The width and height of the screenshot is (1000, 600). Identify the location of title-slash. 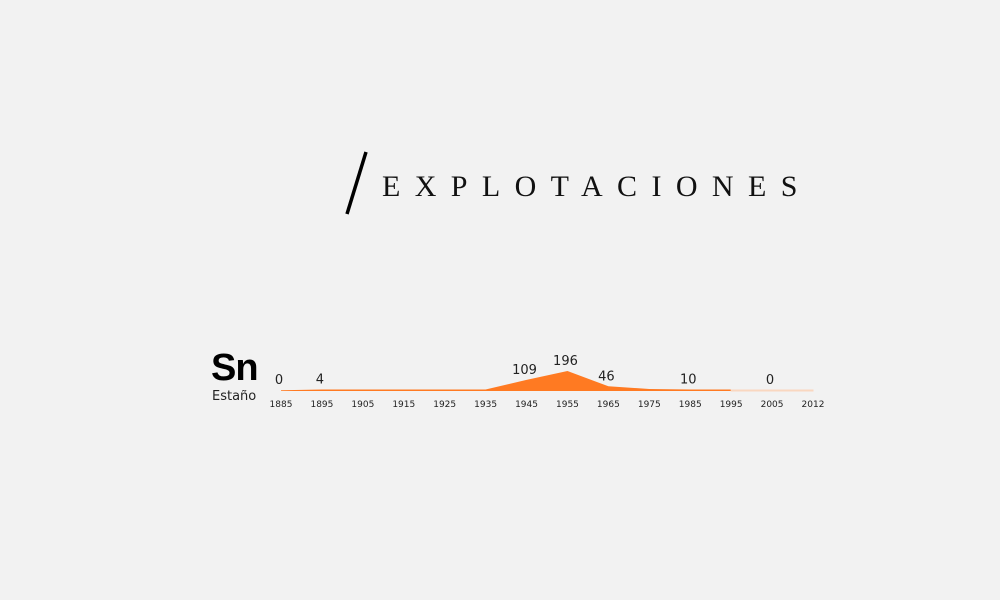
(356, 183).